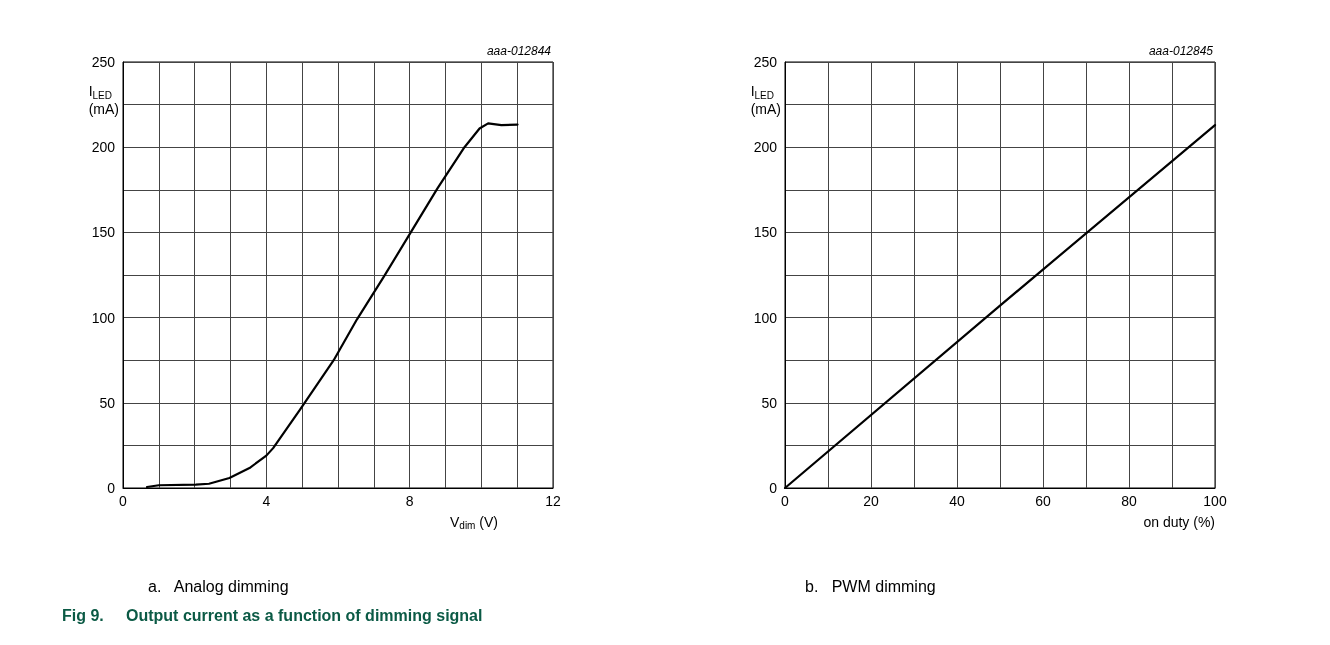 Image resolution: width=1330 pixels, height=645 pixels. What do you see at coordinates (272, 615) in the screenshot?
I see `caption: Fig 9. Output current as a function of dimming signal` at bounding box center [272, 615].